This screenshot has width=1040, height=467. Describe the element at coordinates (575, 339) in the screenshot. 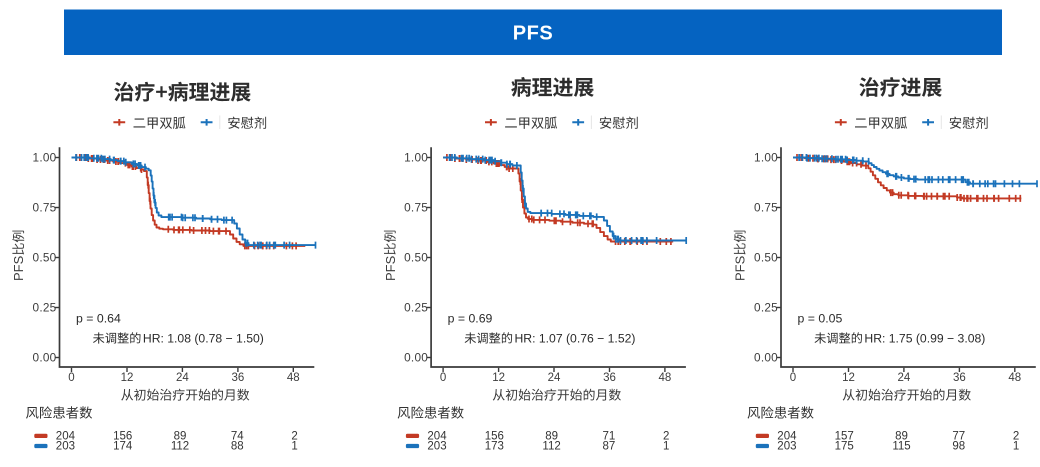

I see `svg-text: HR: 1.07 (0.76 − 1.52)` at that location.